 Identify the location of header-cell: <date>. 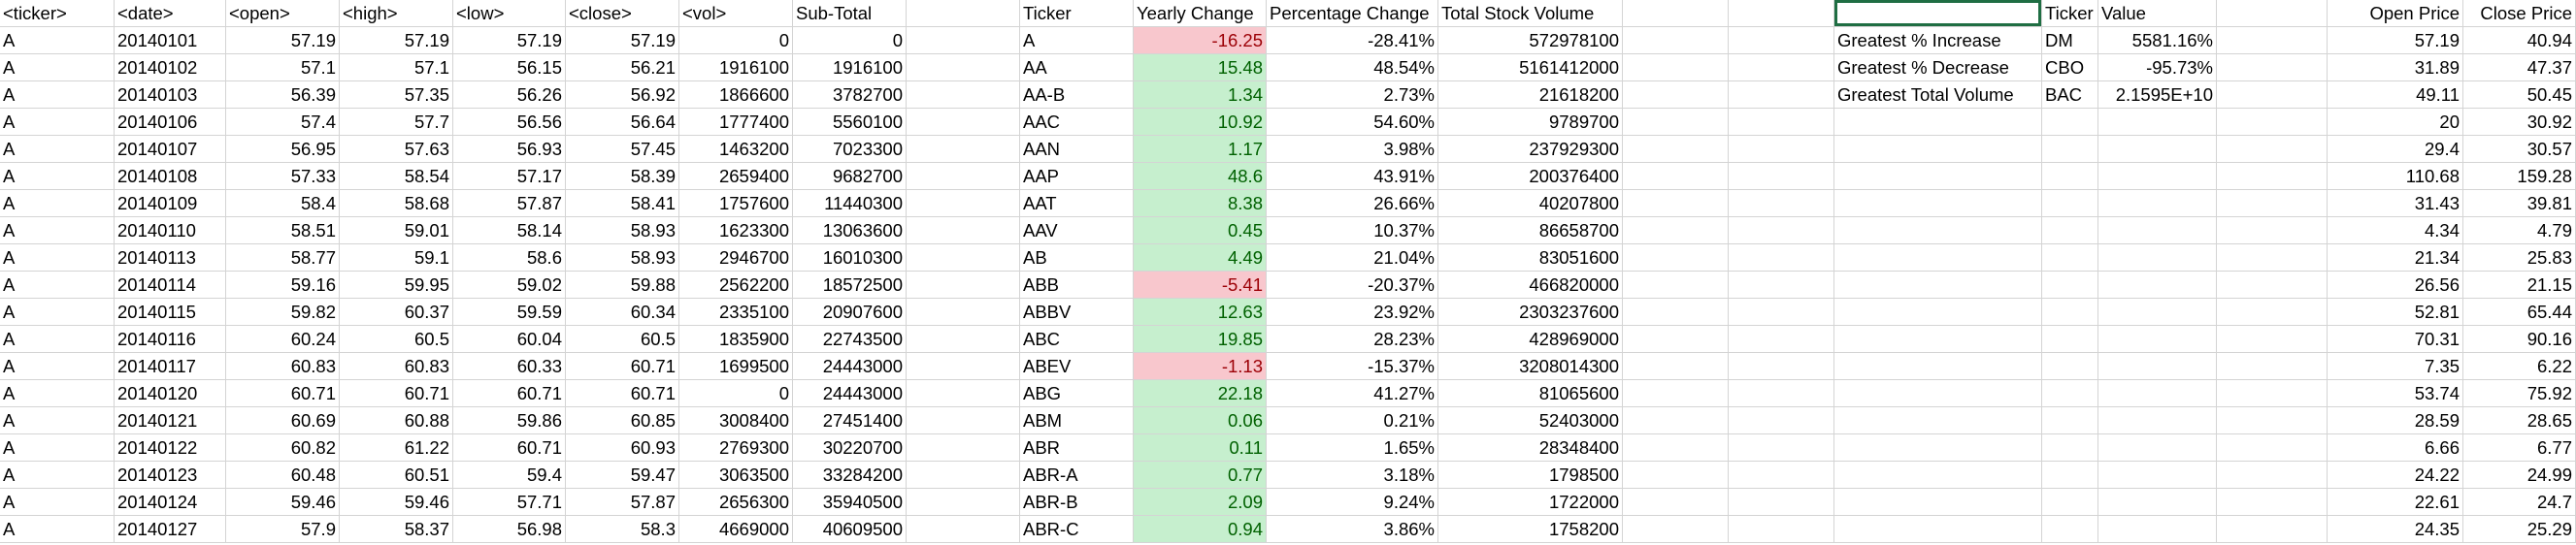
(170, 13).